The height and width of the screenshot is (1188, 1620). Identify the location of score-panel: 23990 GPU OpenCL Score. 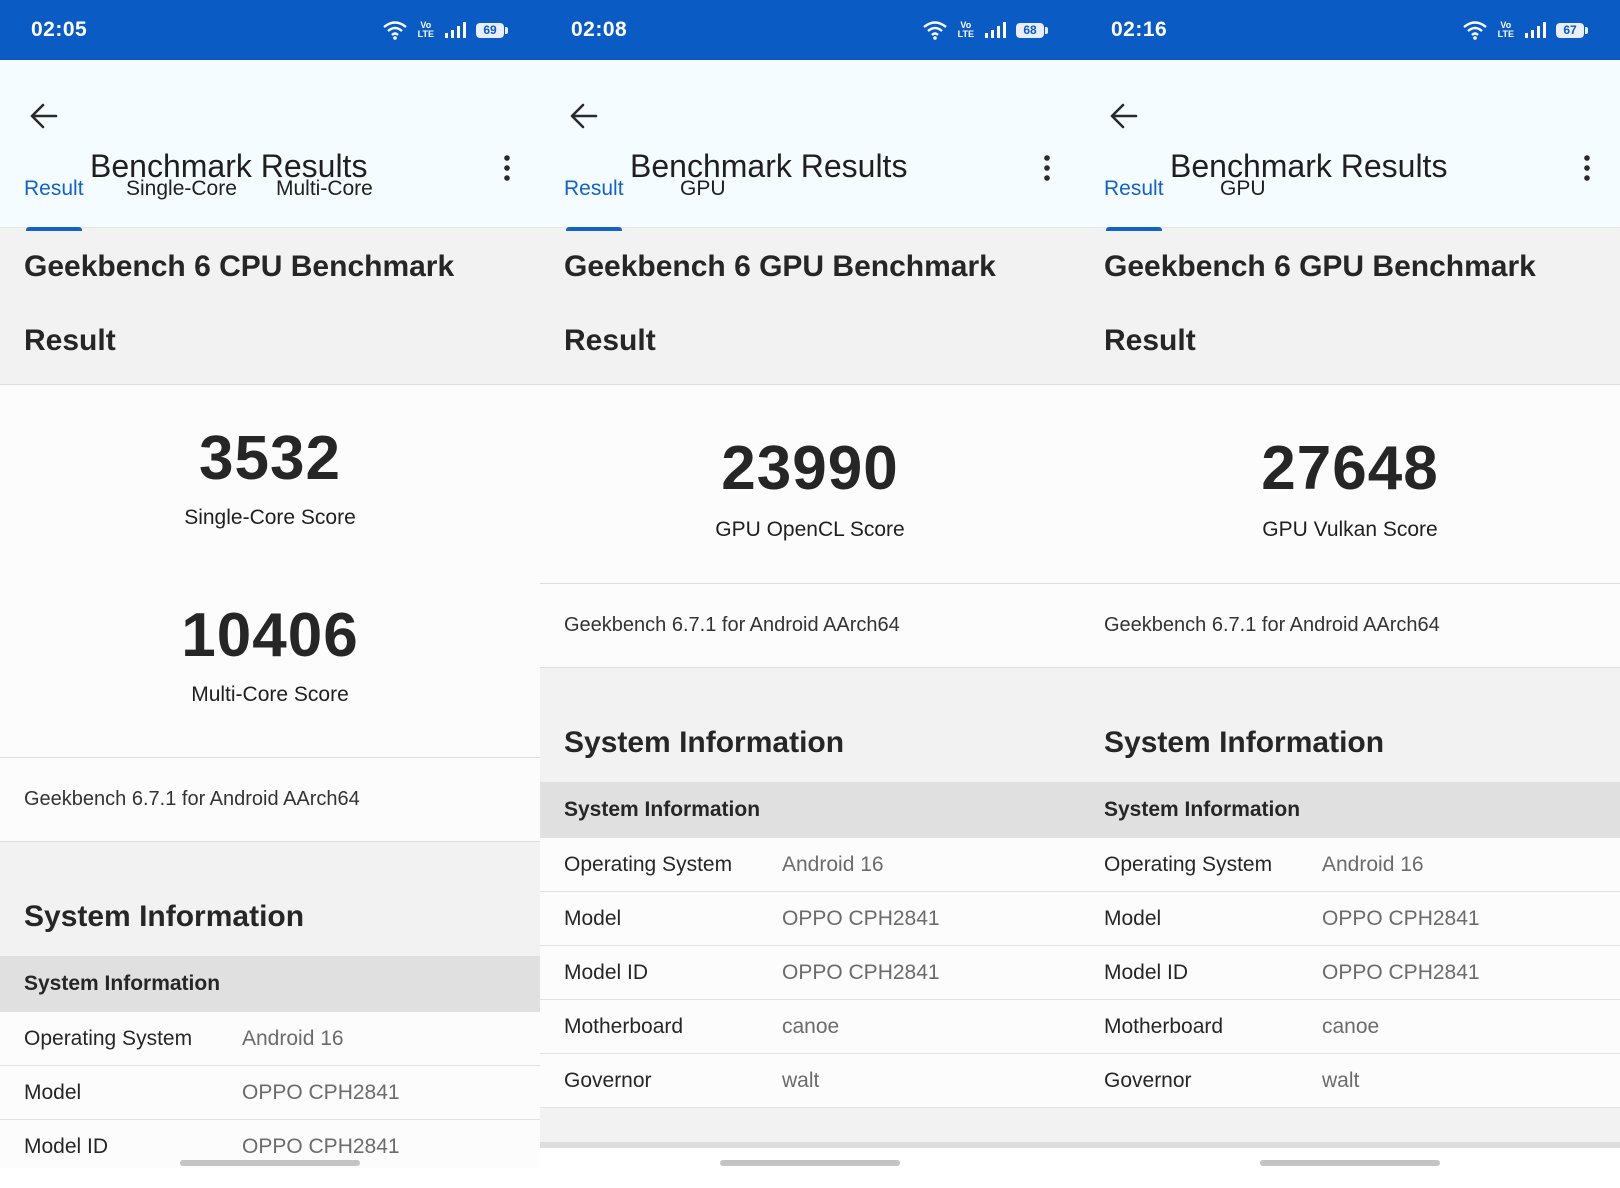
(810, 484).